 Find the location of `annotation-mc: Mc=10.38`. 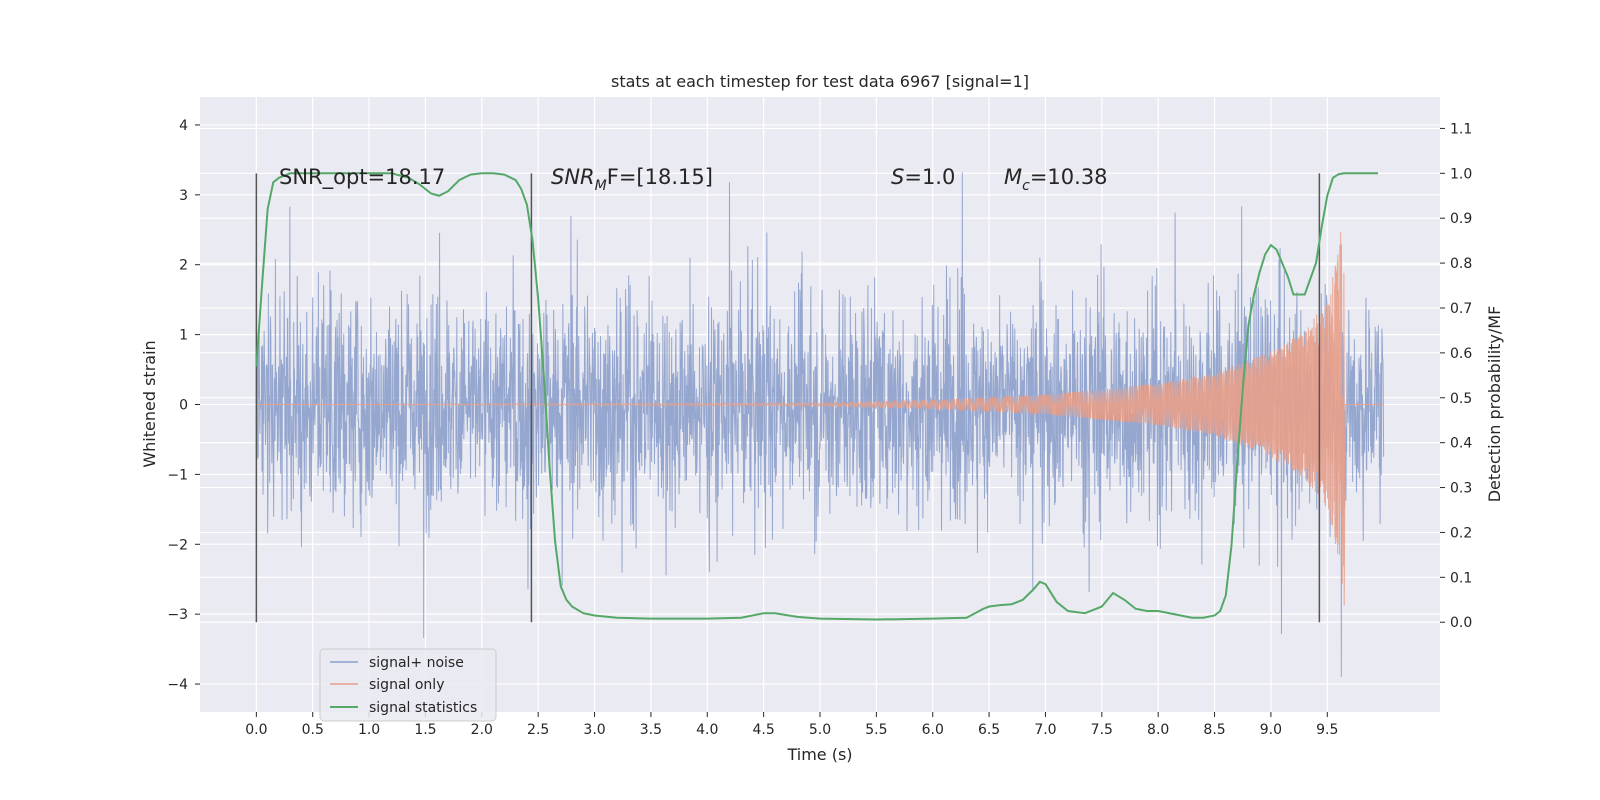

annotation-mc: Mc=10.38 is located at coordinates (1056, 179).